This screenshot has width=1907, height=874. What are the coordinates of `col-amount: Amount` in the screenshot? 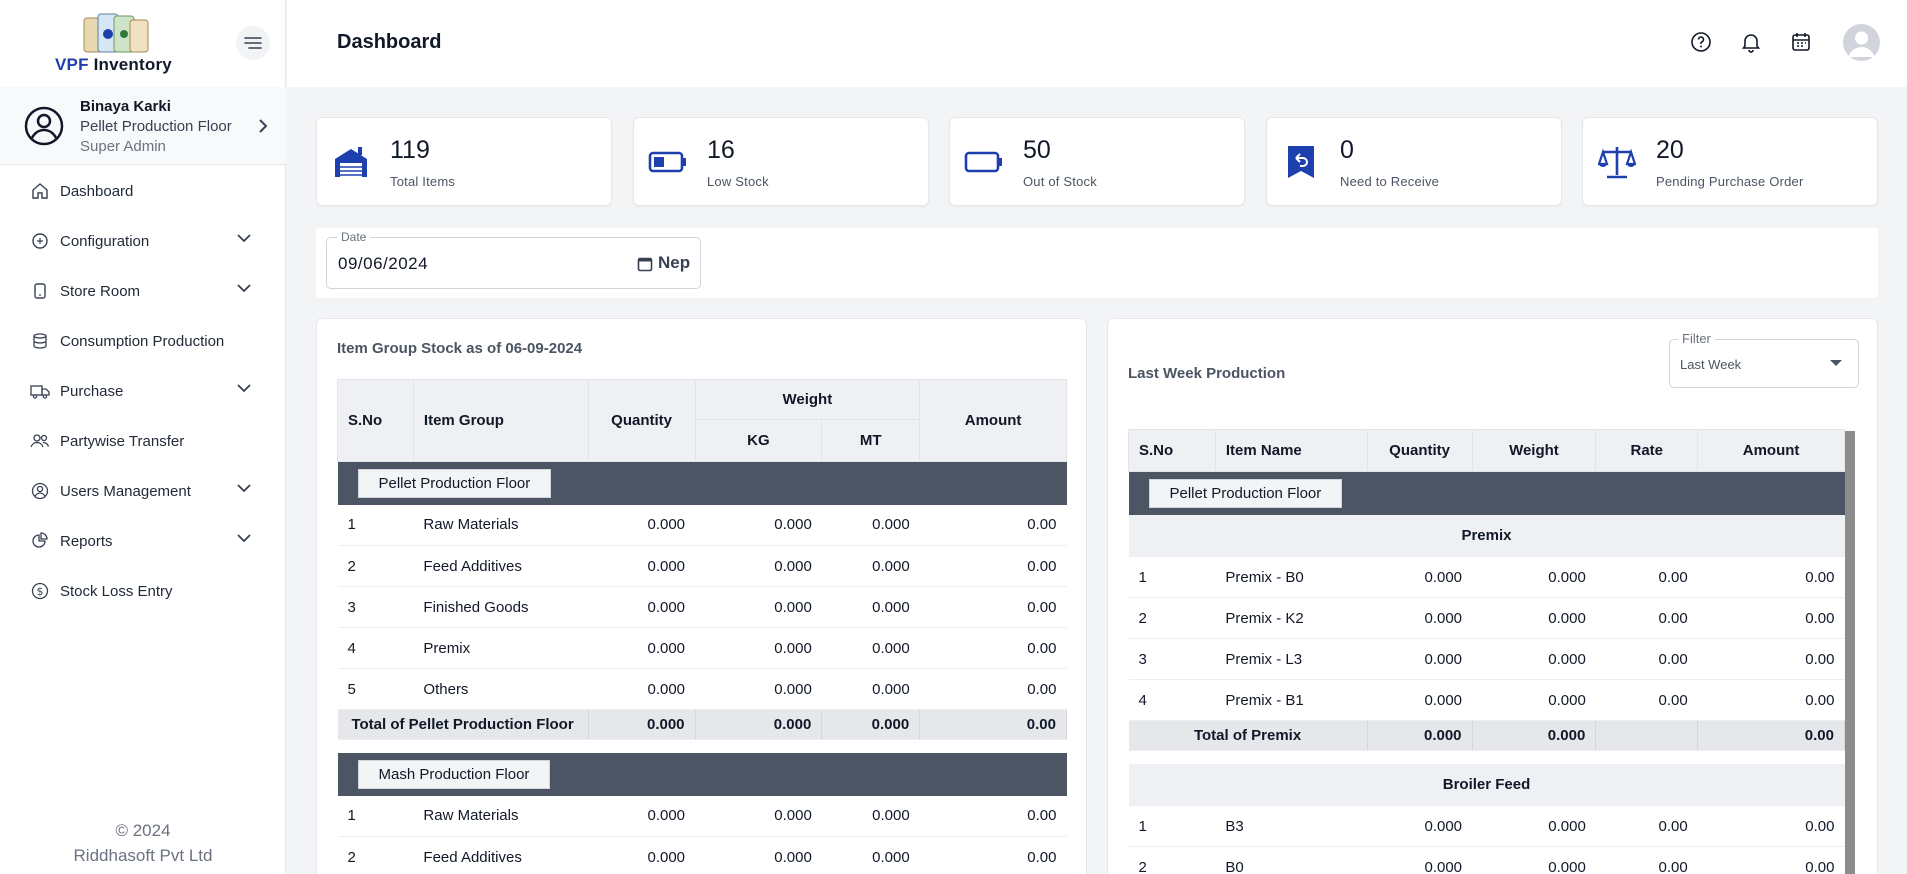 It's located at (1771, 450).